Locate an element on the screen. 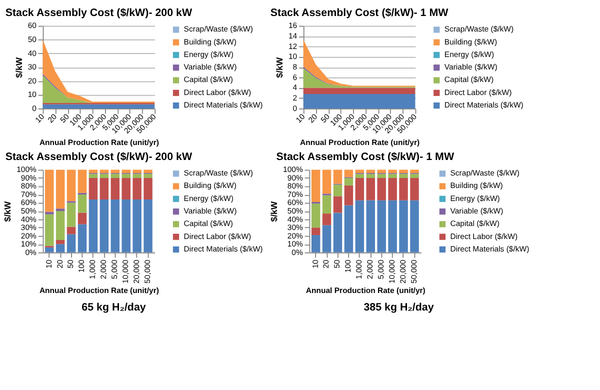  y-tick-label: 16 is located at coordinates (293, 25).